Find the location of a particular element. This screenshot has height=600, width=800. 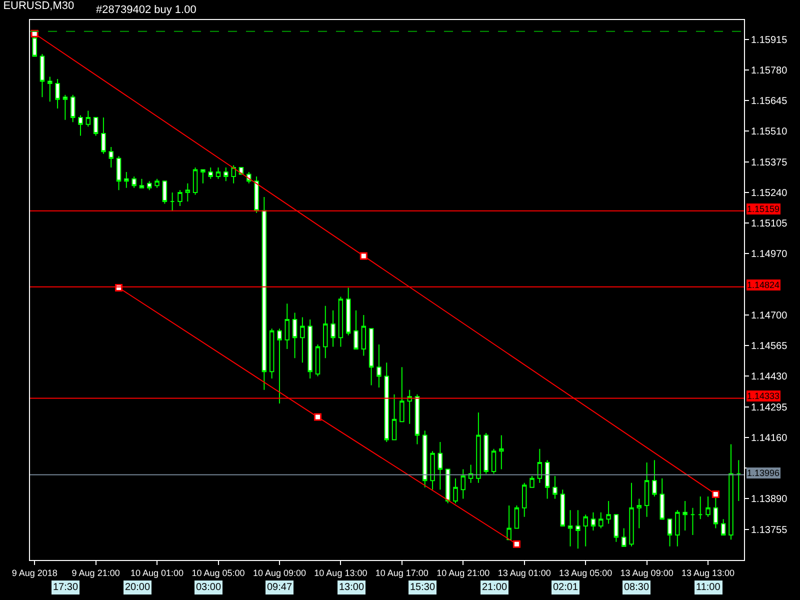

ref-line-label: 1.13996 is located at coordinates (763, 473).